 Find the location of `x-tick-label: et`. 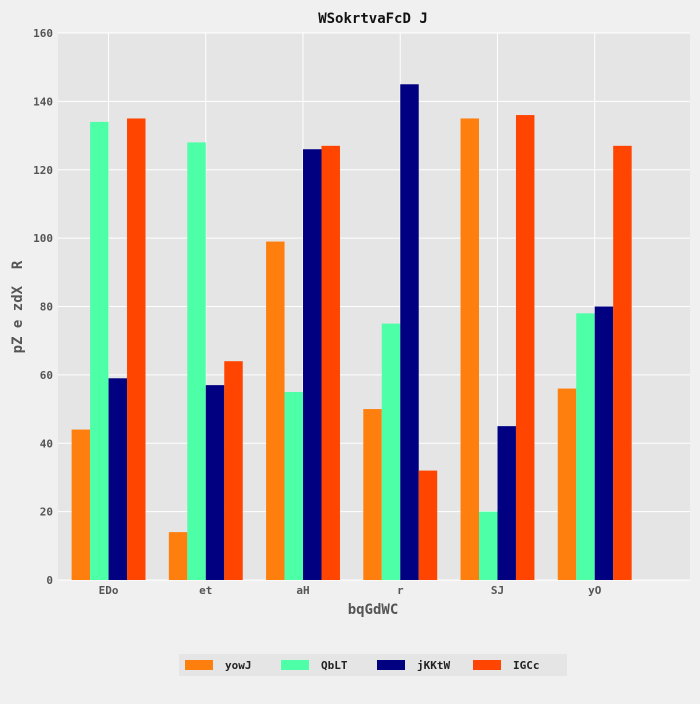

x-tick-label: et is located at coordinates (205, 590).